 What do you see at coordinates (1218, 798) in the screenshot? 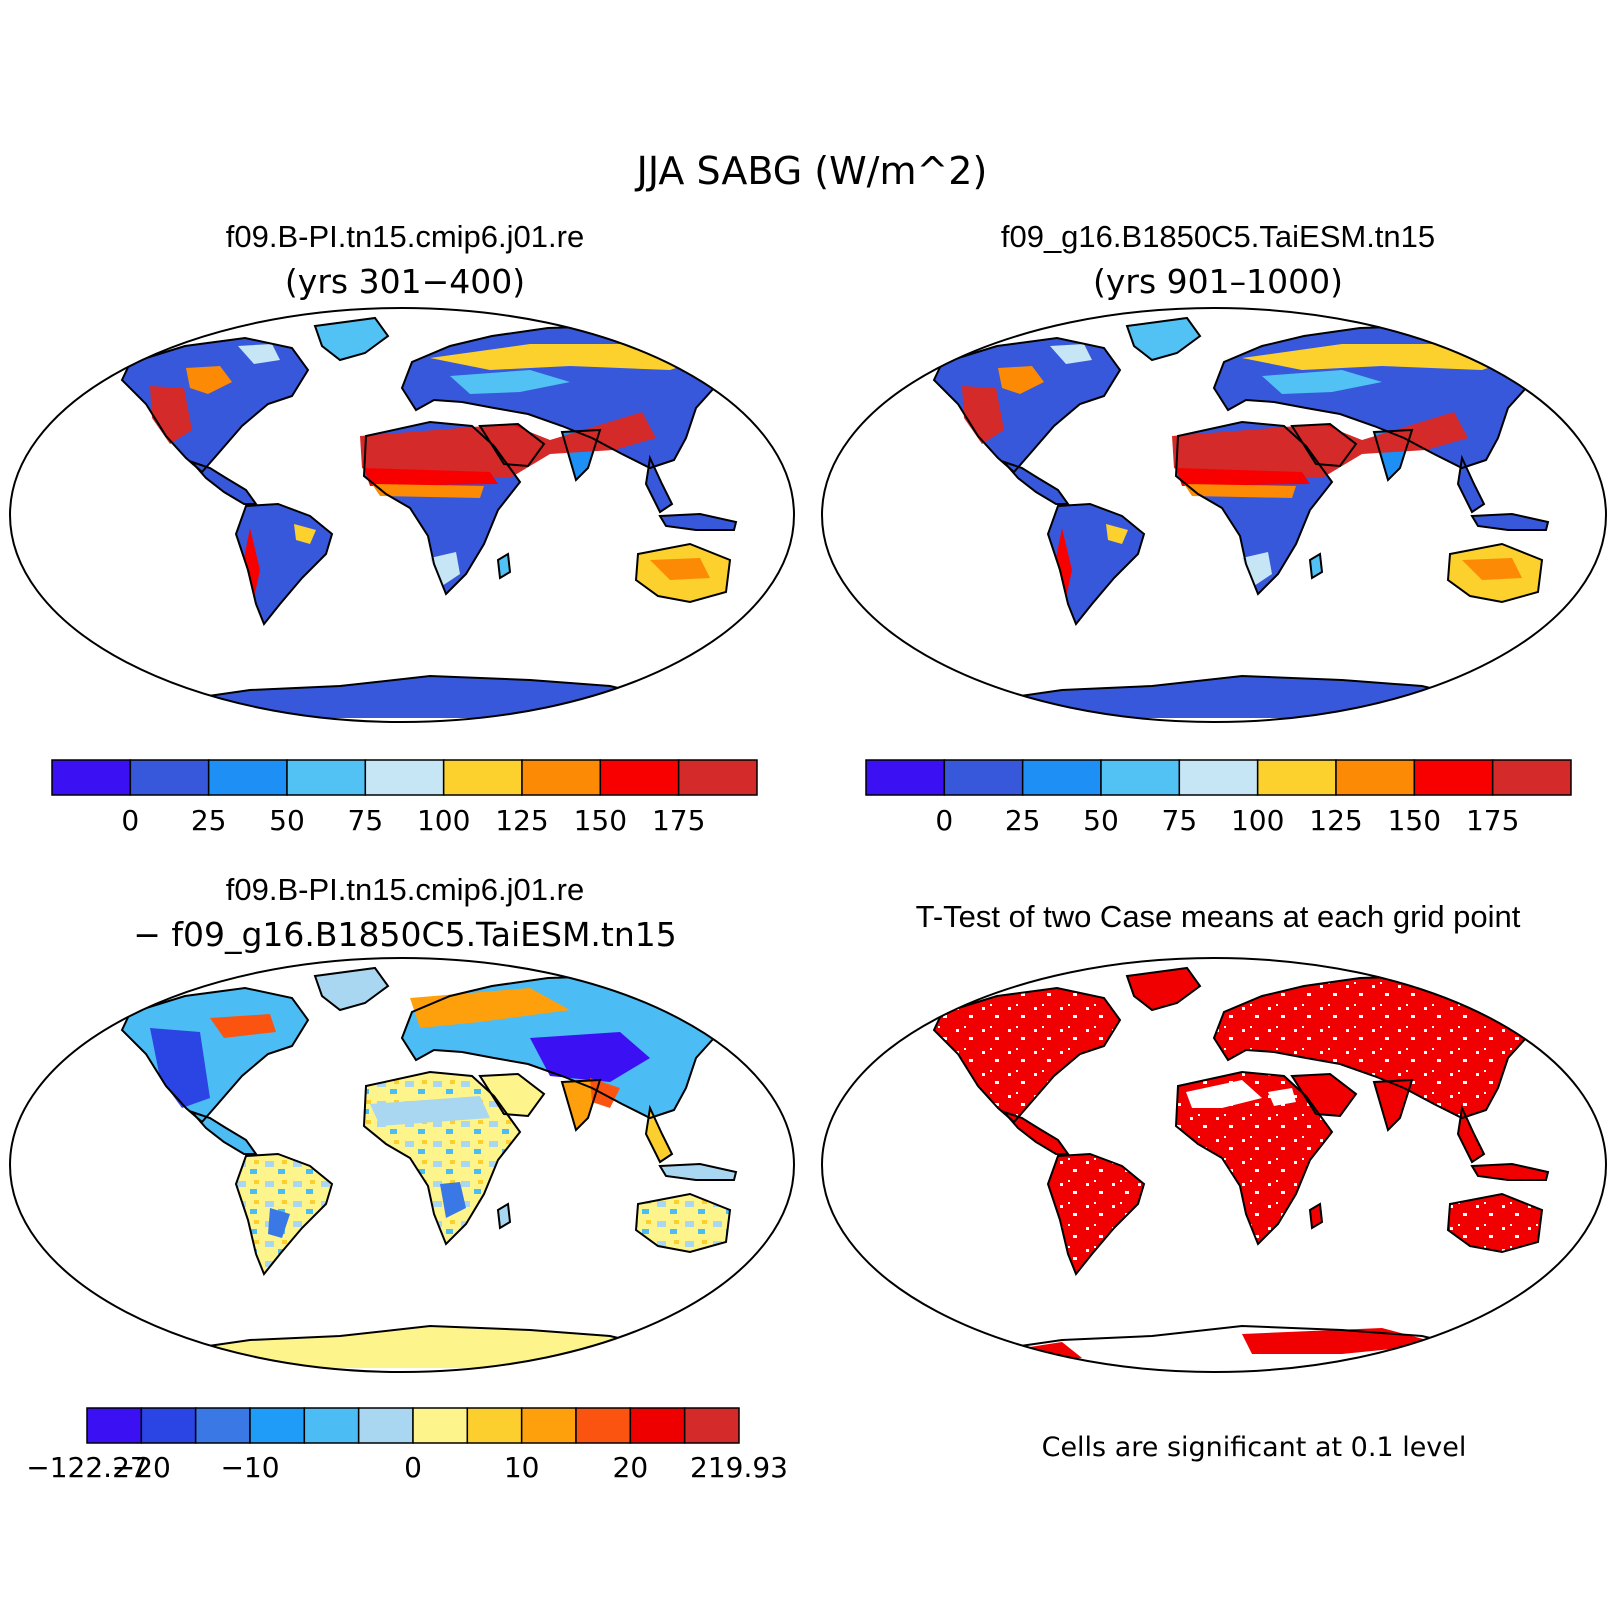
I see `panel-case2-colorbar: 0 25 50 75 100 125 150 175` at bounding box center [1218, 798].